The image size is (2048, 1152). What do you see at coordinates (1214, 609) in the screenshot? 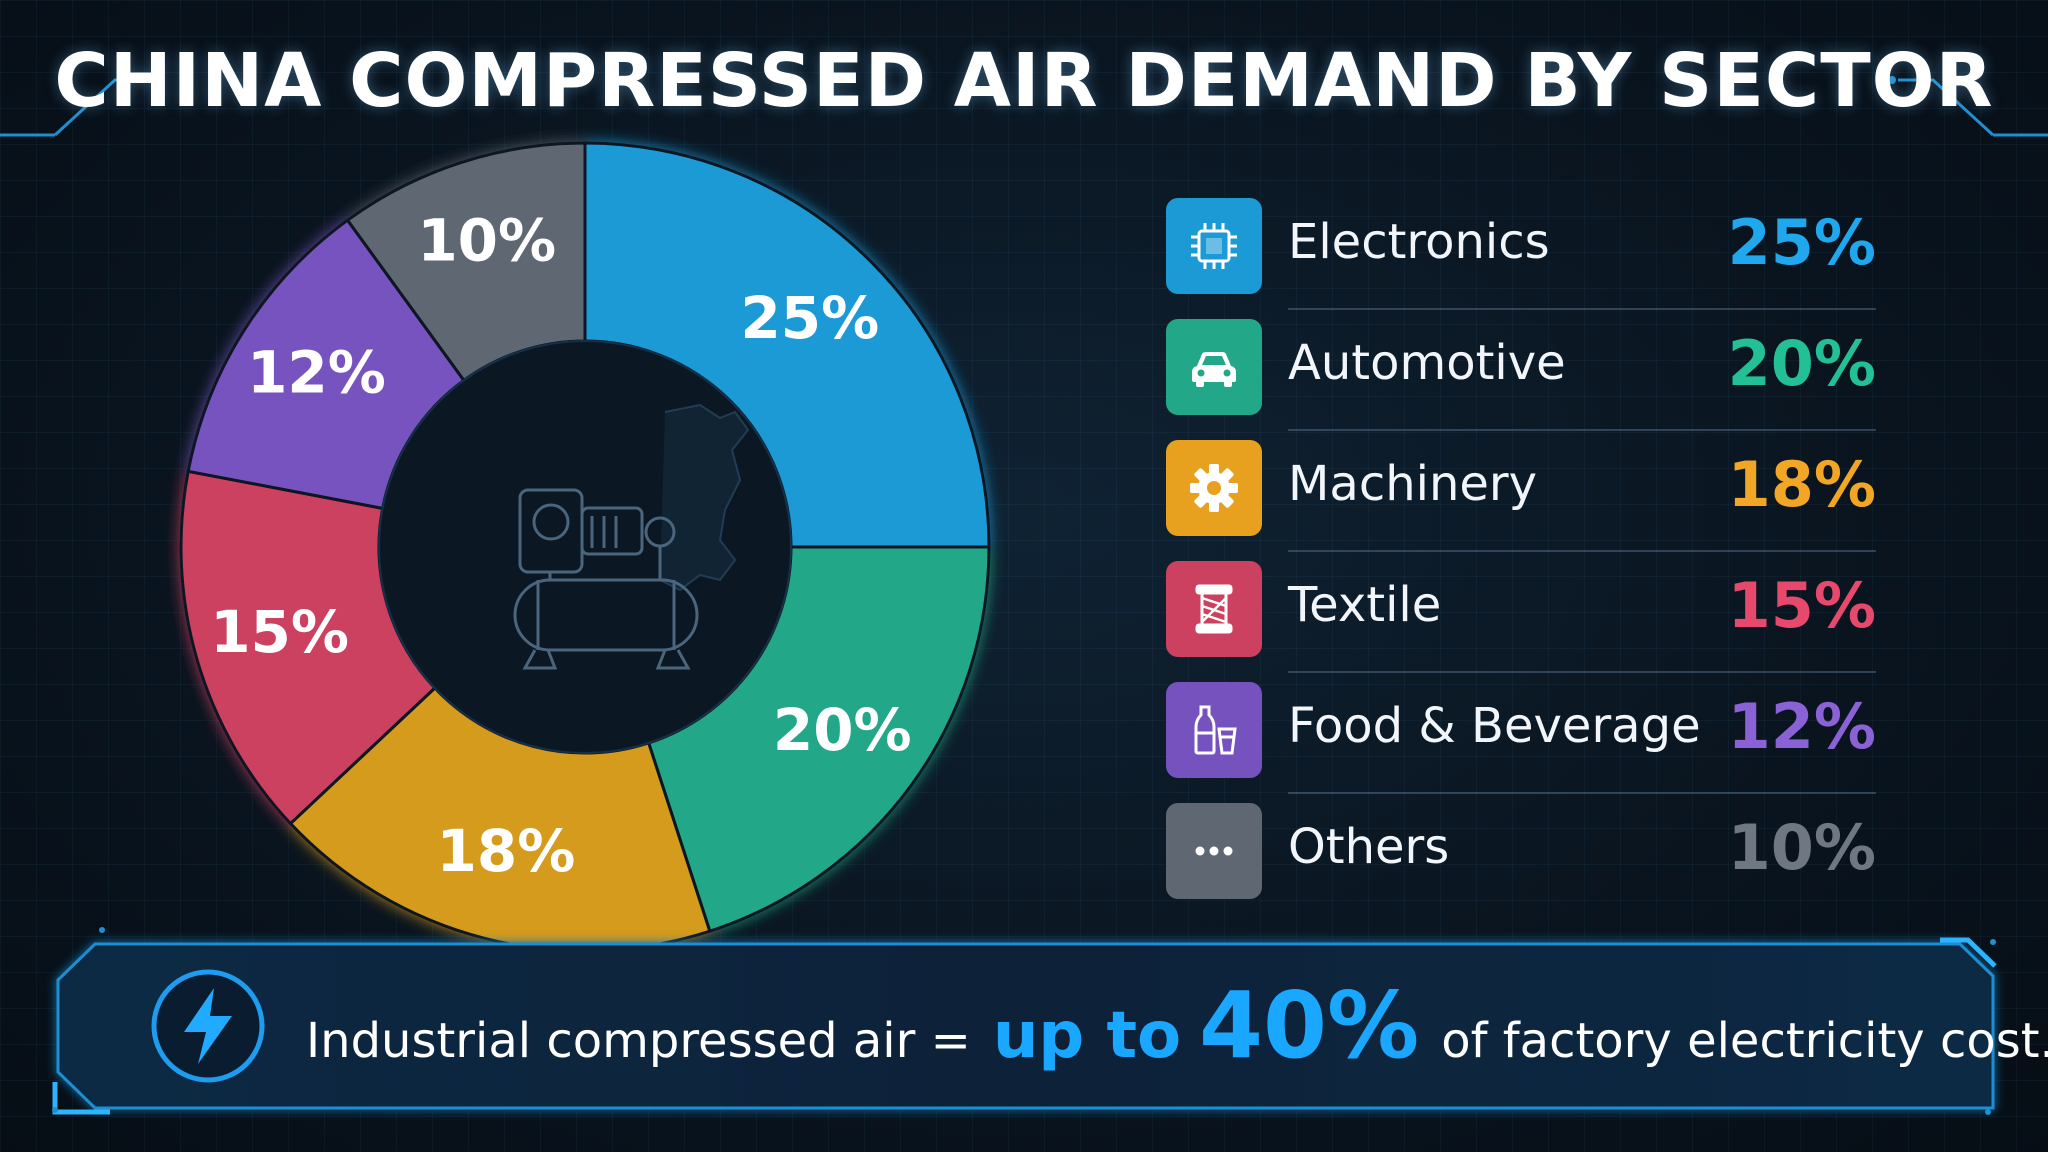
I see `spool-icon` at bounding box center [1214, 609].